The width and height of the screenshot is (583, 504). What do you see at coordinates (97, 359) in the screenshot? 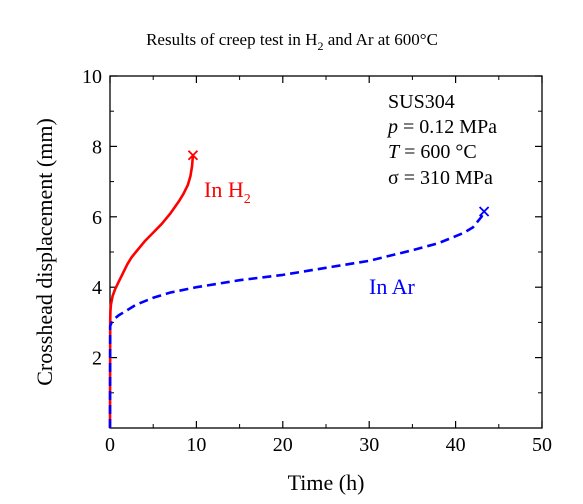
I see `y-tick-label: 2` at bounding box center [97, 359].